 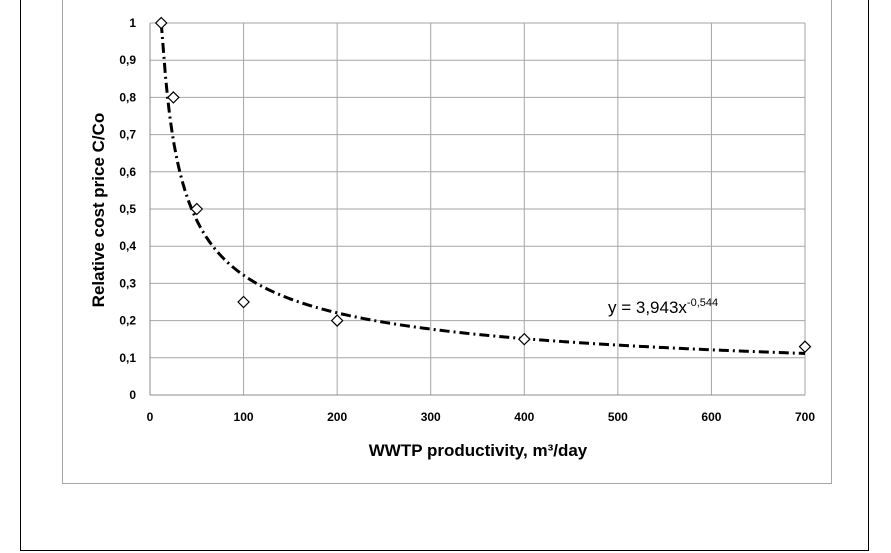 What do you see at coordinates (127, 97) in the screenshot?
I see `y-tick-label: 0,8` at bounding box center [127, 97].